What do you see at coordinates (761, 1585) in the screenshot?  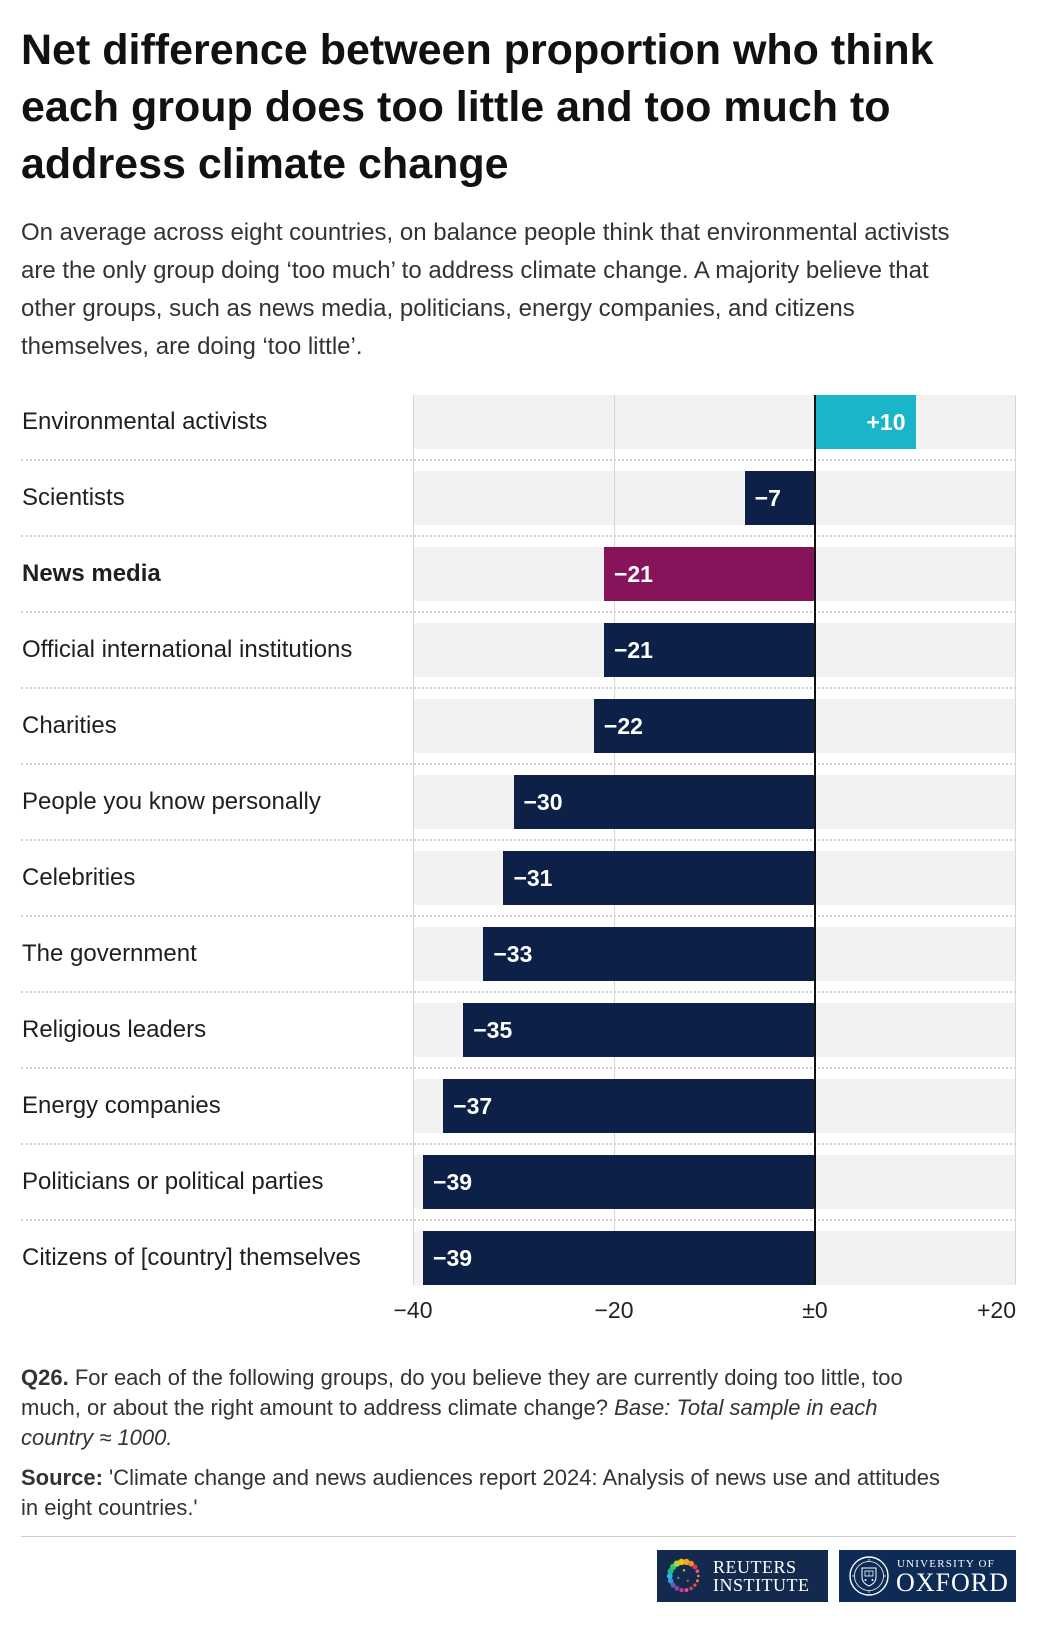 I see `reuters-logo-line2: INSTITUTE` at bounding box center [761, 1585].